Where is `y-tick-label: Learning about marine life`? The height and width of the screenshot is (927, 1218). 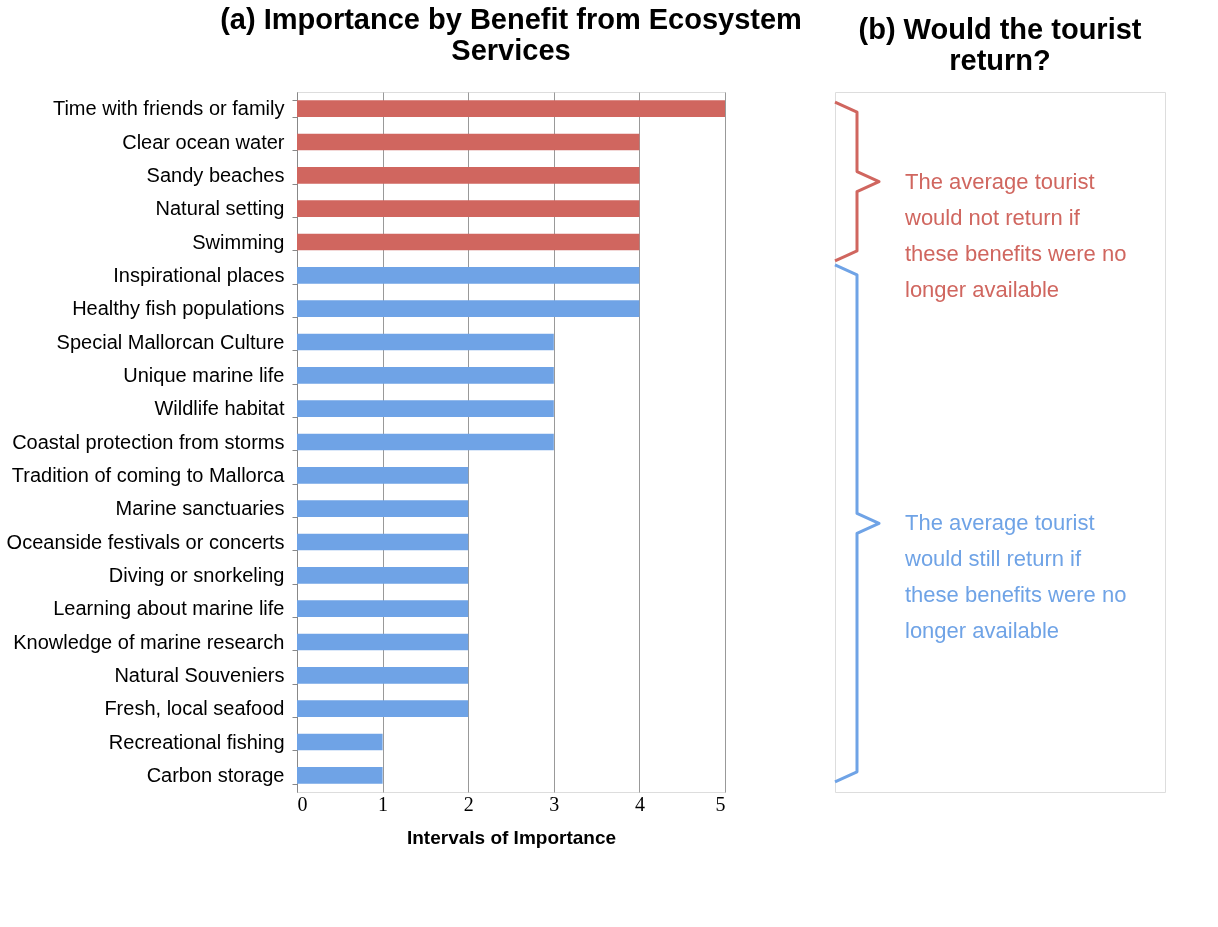 y-tick-label: Learning about marine life is located at coordinates (169, 608).